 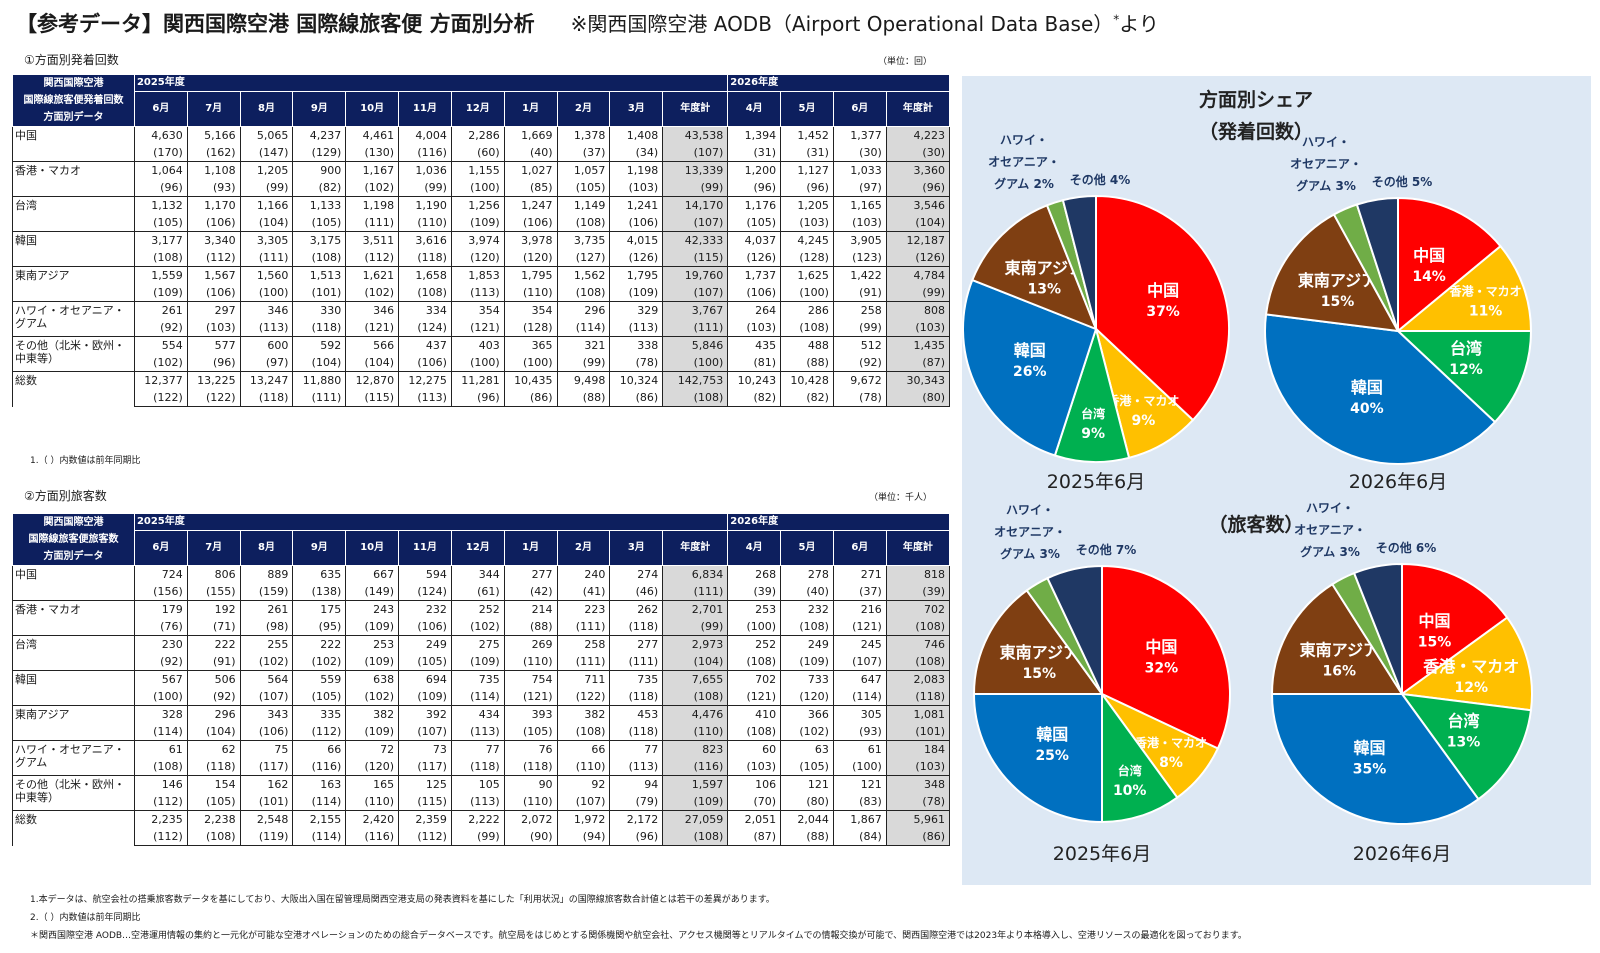 I want to click on value-cell: 506, so click(x=213, y=679).